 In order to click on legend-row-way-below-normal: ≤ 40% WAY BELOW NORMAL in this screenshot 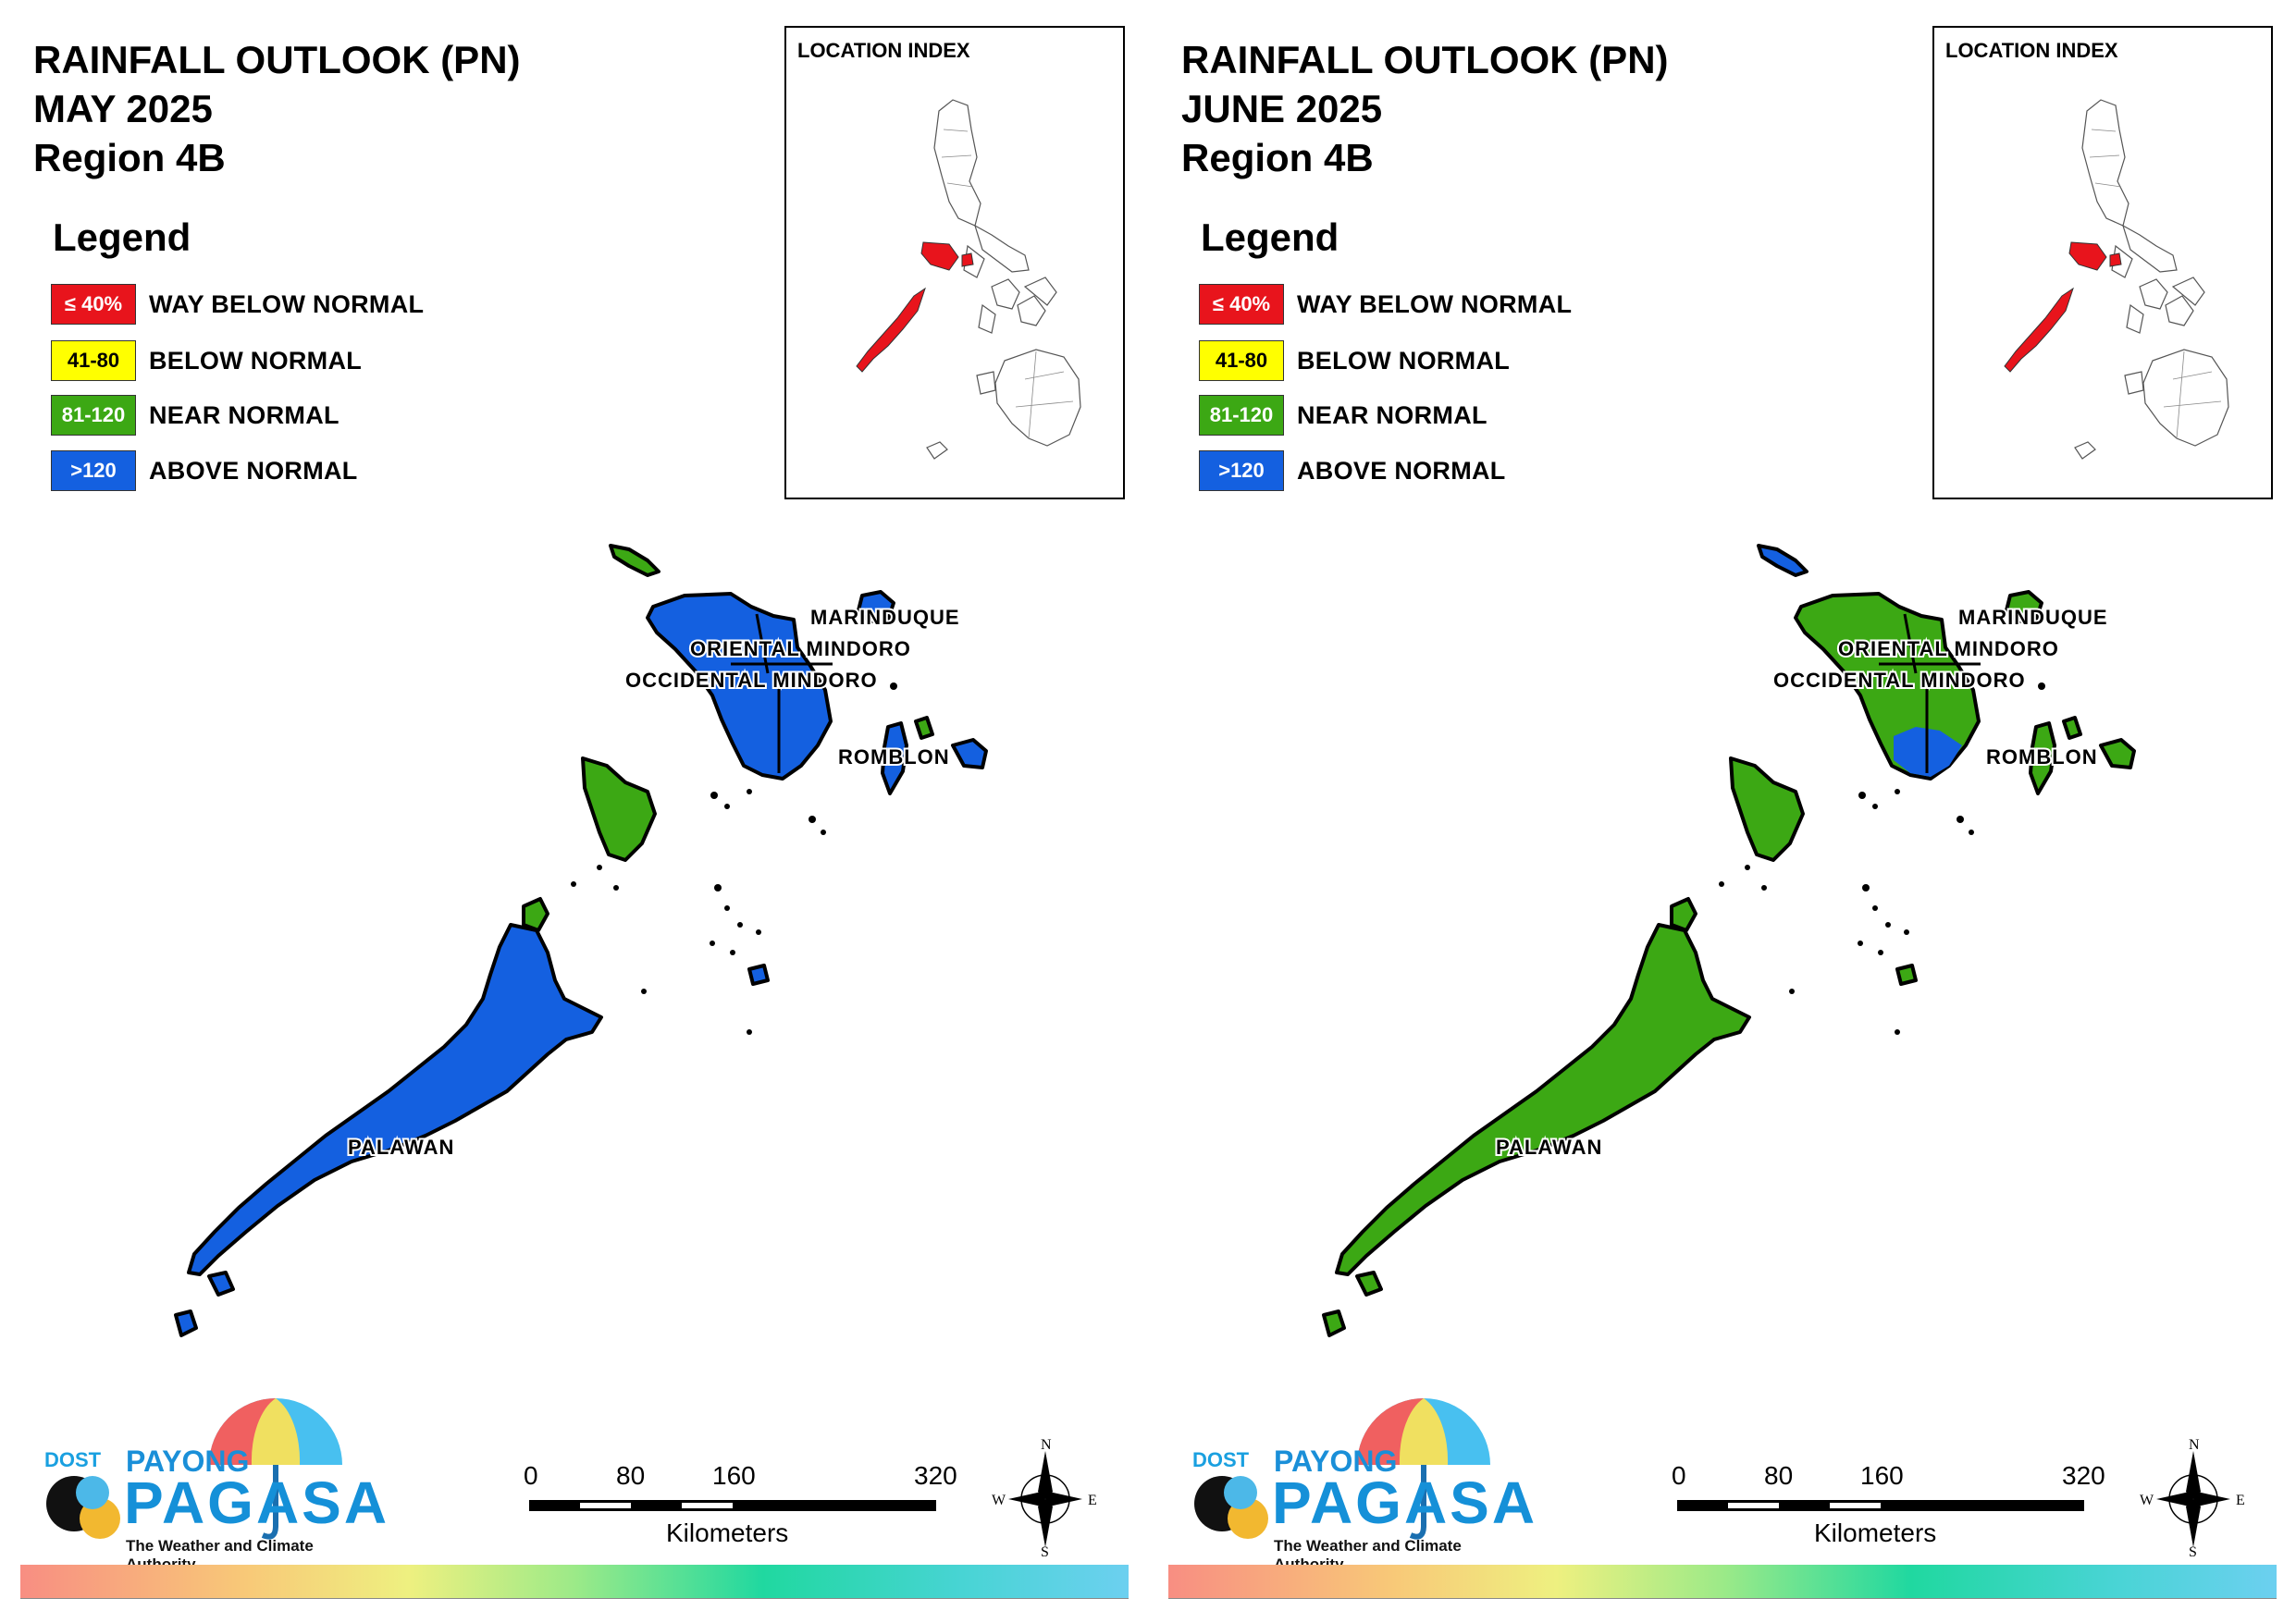, I will do `click(1385, 304)`.